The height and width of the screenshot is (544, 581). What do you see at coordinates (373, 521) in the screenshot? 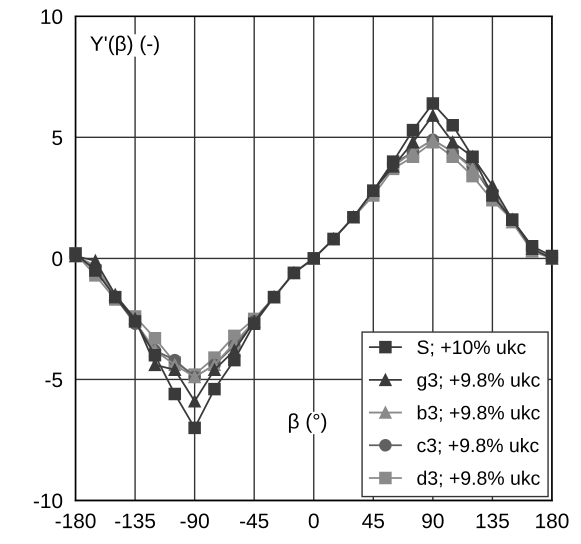
I see `x-tick-label: 45` at bounding box center [373, 521].